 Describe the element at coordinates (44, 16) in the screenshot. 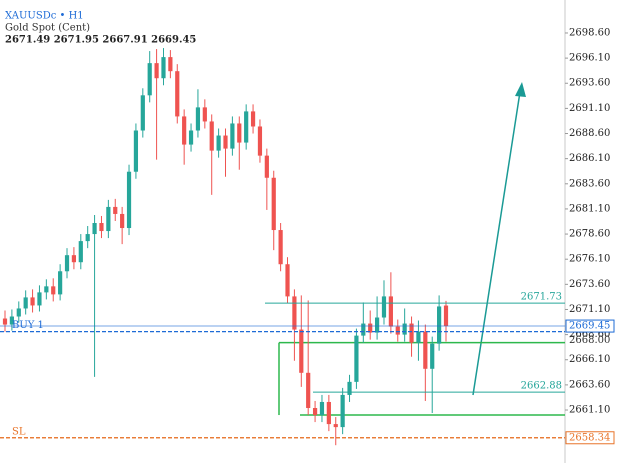

I see `symbol: XAUUSDc • H1` at that location.